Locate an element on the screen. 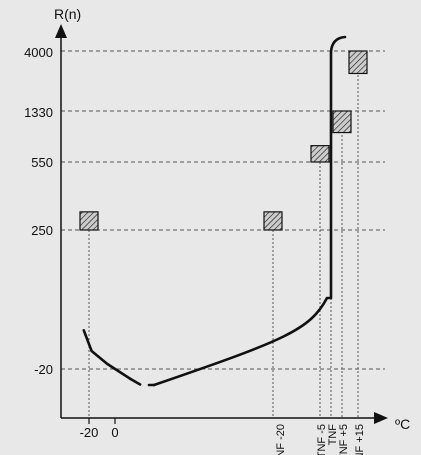 The width and height of the screenshot is (421, 455). y-tick-label: 250 is located at coordinates (42, 230).